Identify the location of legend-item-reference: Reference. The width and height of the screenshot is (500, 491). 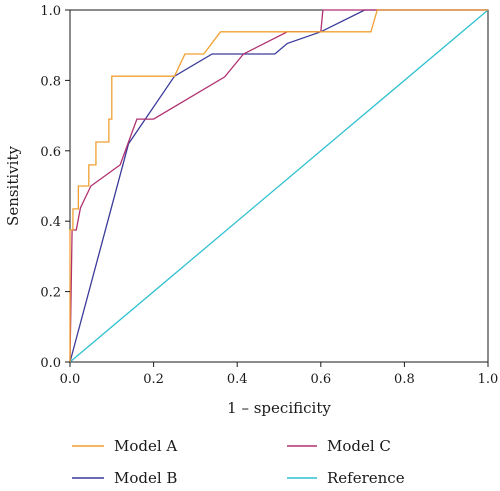
(346, 478).